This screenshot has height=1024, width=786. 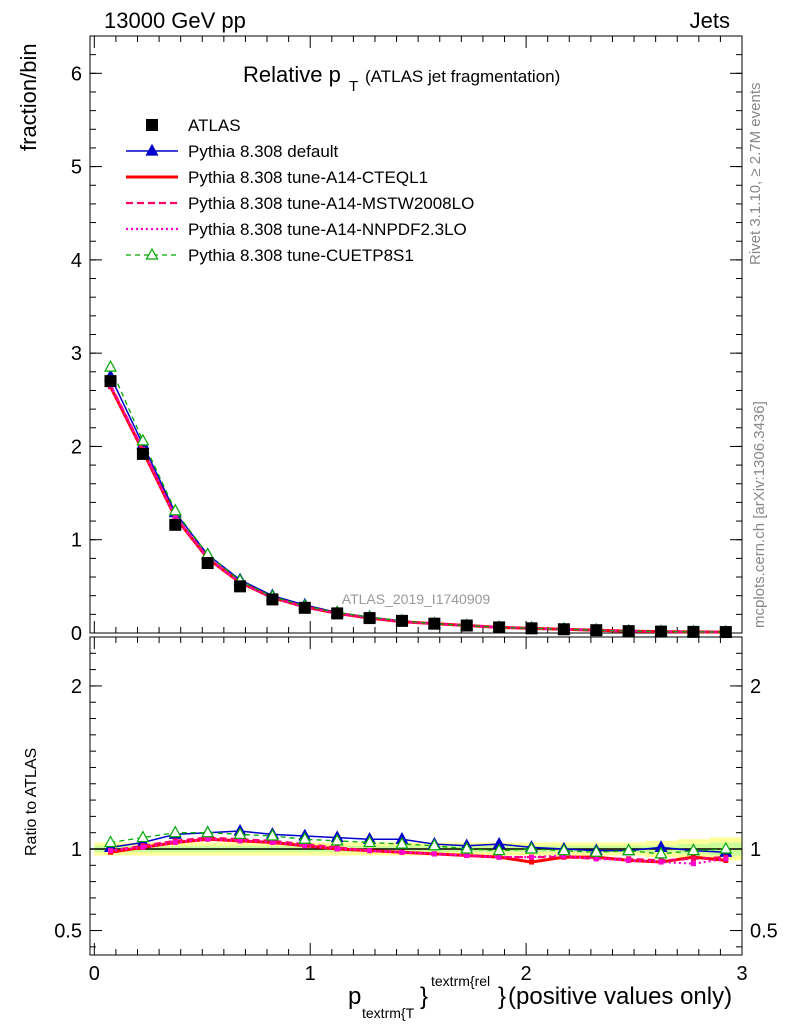 I want to click on legend-item: Pythia 8.308 default, so click(x=232, y=151).